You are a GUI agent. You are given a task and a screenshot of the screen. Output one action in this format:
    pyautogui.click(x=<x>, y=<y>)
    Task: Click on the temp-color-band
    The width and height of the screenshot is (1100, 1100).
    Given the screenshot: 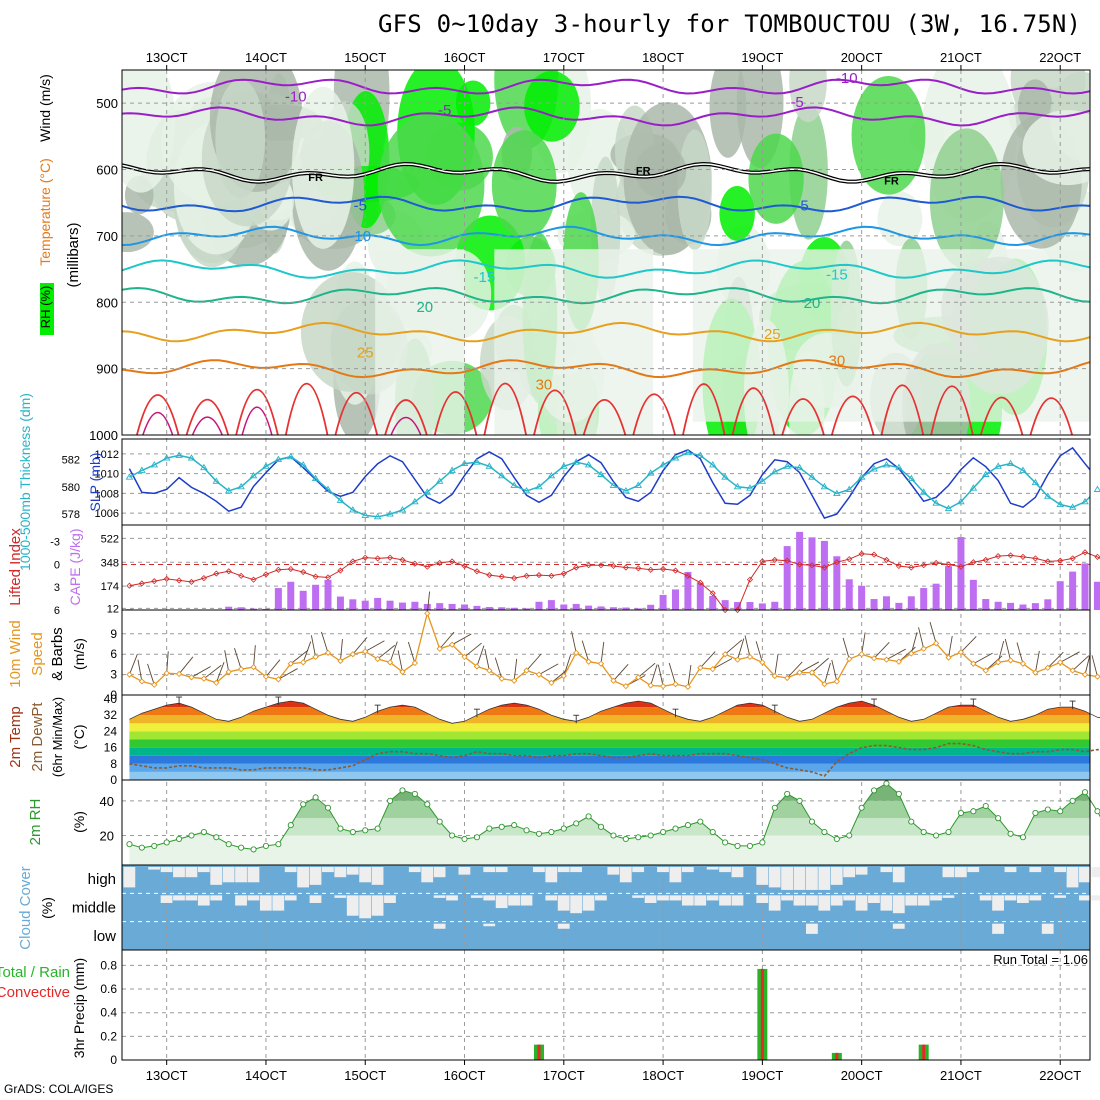 What is the action you would take?
    pyautogui.click(x=609, y=704)
    